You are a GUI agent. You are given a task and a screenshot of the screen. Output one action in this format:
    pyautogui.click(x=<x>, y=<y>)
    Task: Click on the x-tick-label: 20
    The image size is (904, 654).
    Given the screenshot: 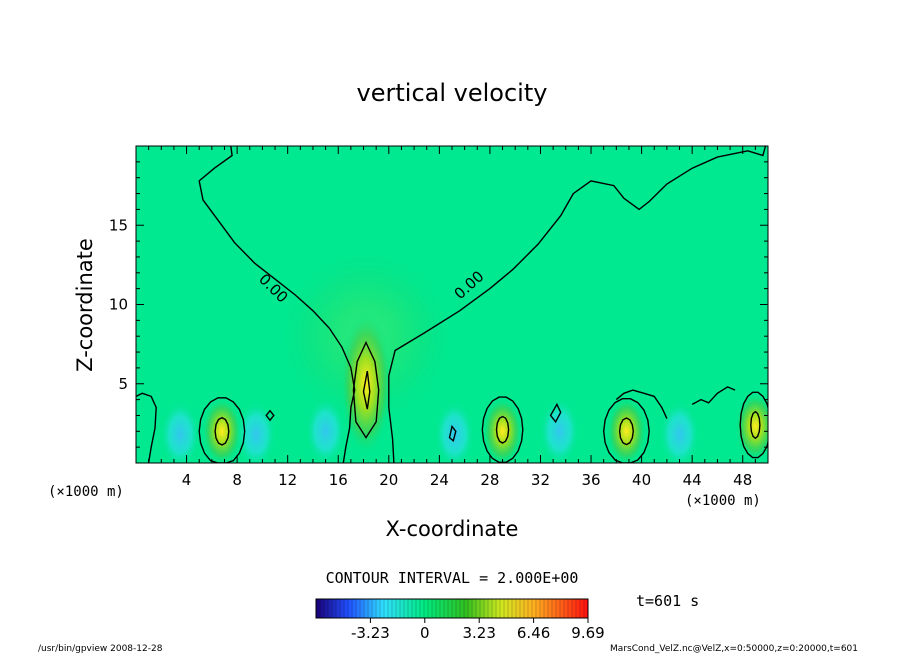 What is the action you would take?
    pyautogui.click(x=388, y=480)
    